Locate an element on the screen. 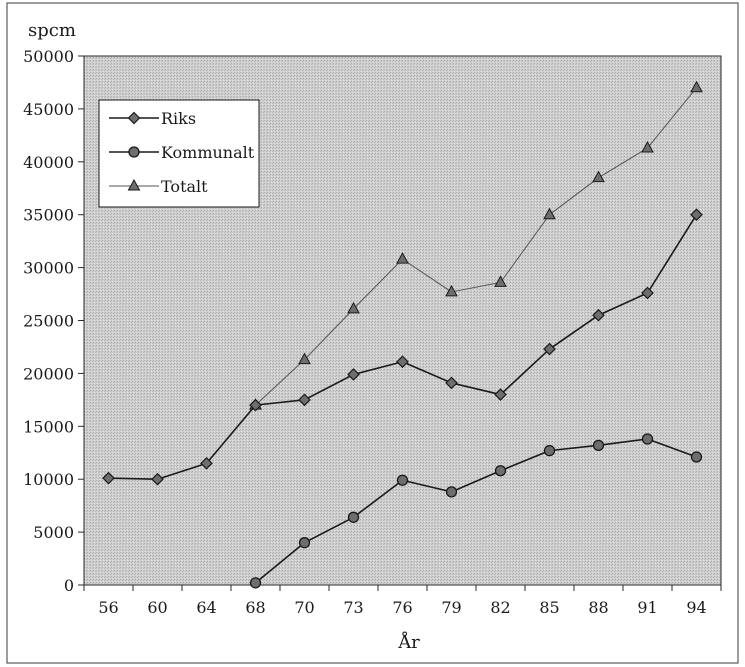 Image resolution: width=745 pixels, height=667 pixels. x-tick-label: 82 is located at coordinates (500, 607).